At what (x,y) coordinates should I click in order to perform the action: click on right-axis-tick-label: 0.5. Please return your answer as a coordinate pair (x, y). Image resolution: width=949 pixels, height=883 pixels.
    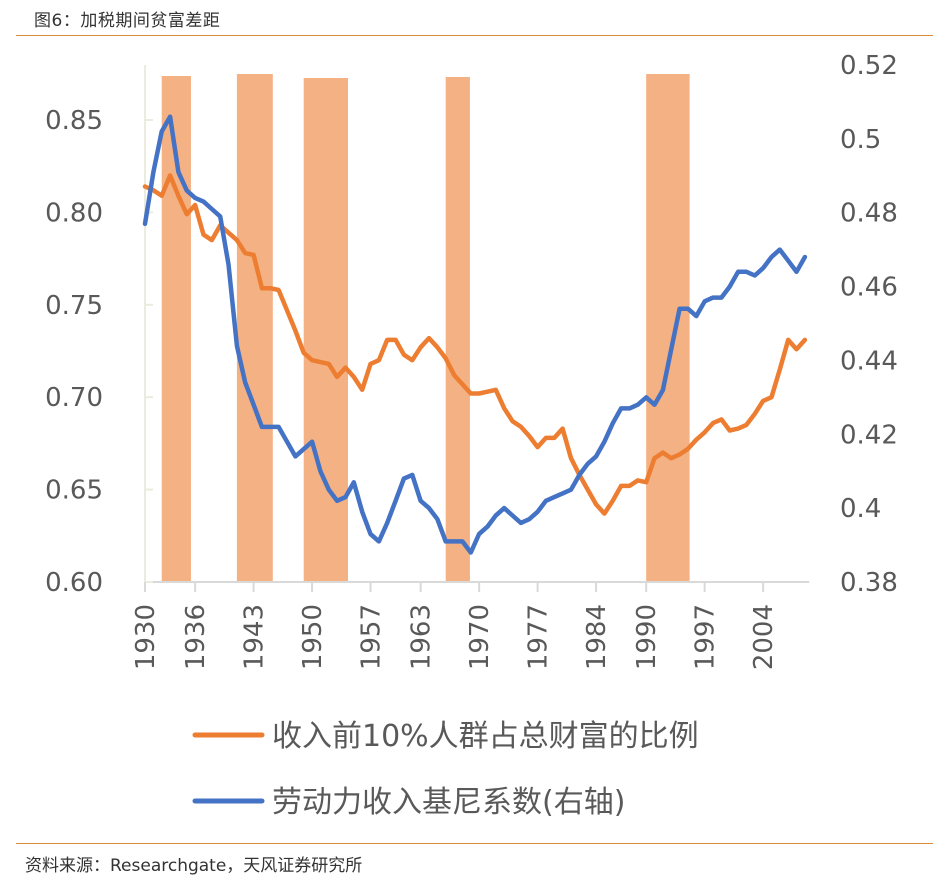
    Looking at the image, I should click on (860, 140).